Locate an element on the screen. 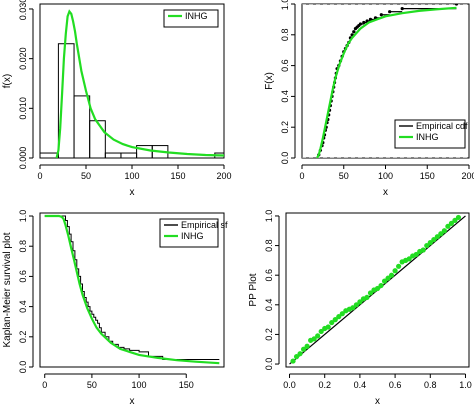 The image size is (474, 408). legend: INHG is located at coordinates (191, 18).